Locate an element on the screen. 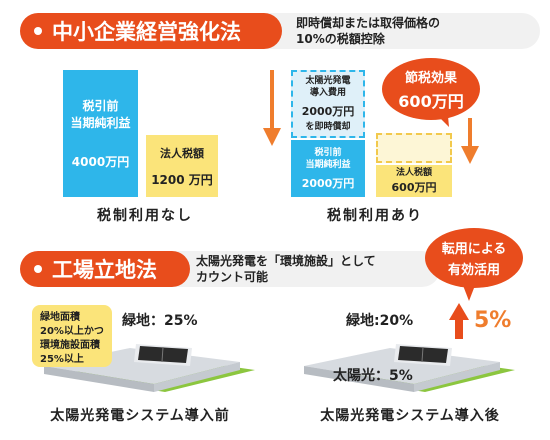  requirement-note: 緑地面積 20%以上かつ 環境施設面積 25%以上 is located at coordinates (72, 336).